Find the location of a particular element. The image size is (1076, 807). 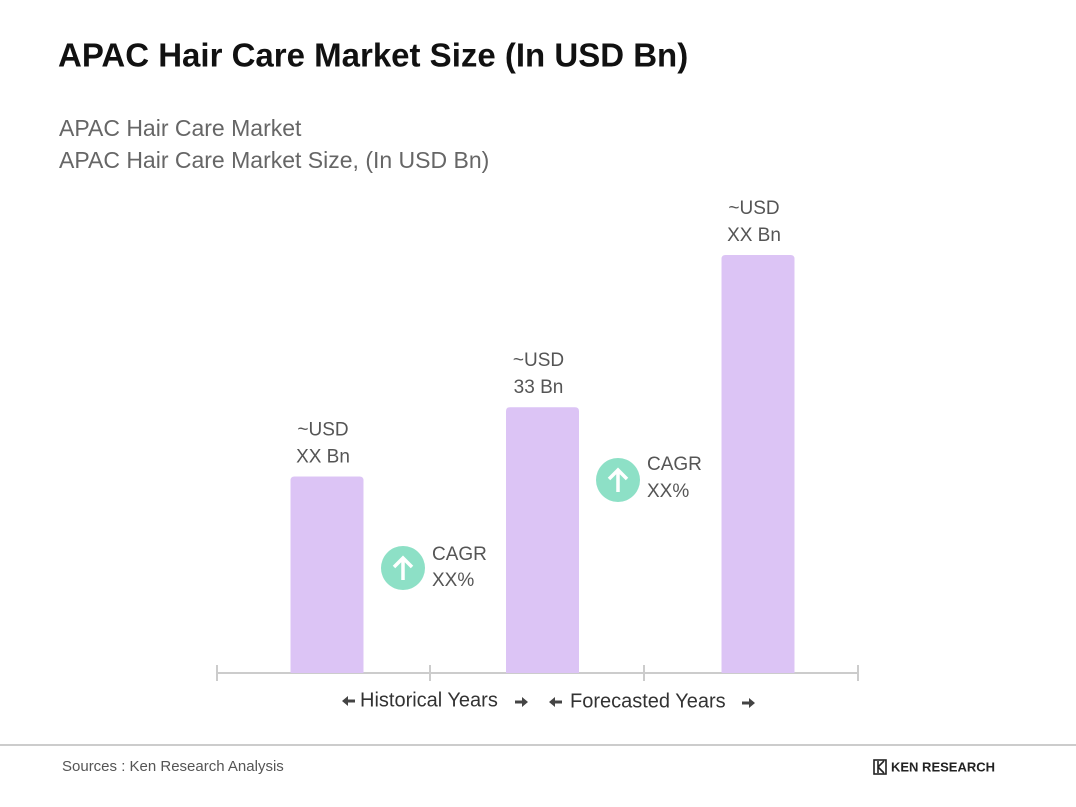

brand-logo-mark is located at coordinates (881, 767).